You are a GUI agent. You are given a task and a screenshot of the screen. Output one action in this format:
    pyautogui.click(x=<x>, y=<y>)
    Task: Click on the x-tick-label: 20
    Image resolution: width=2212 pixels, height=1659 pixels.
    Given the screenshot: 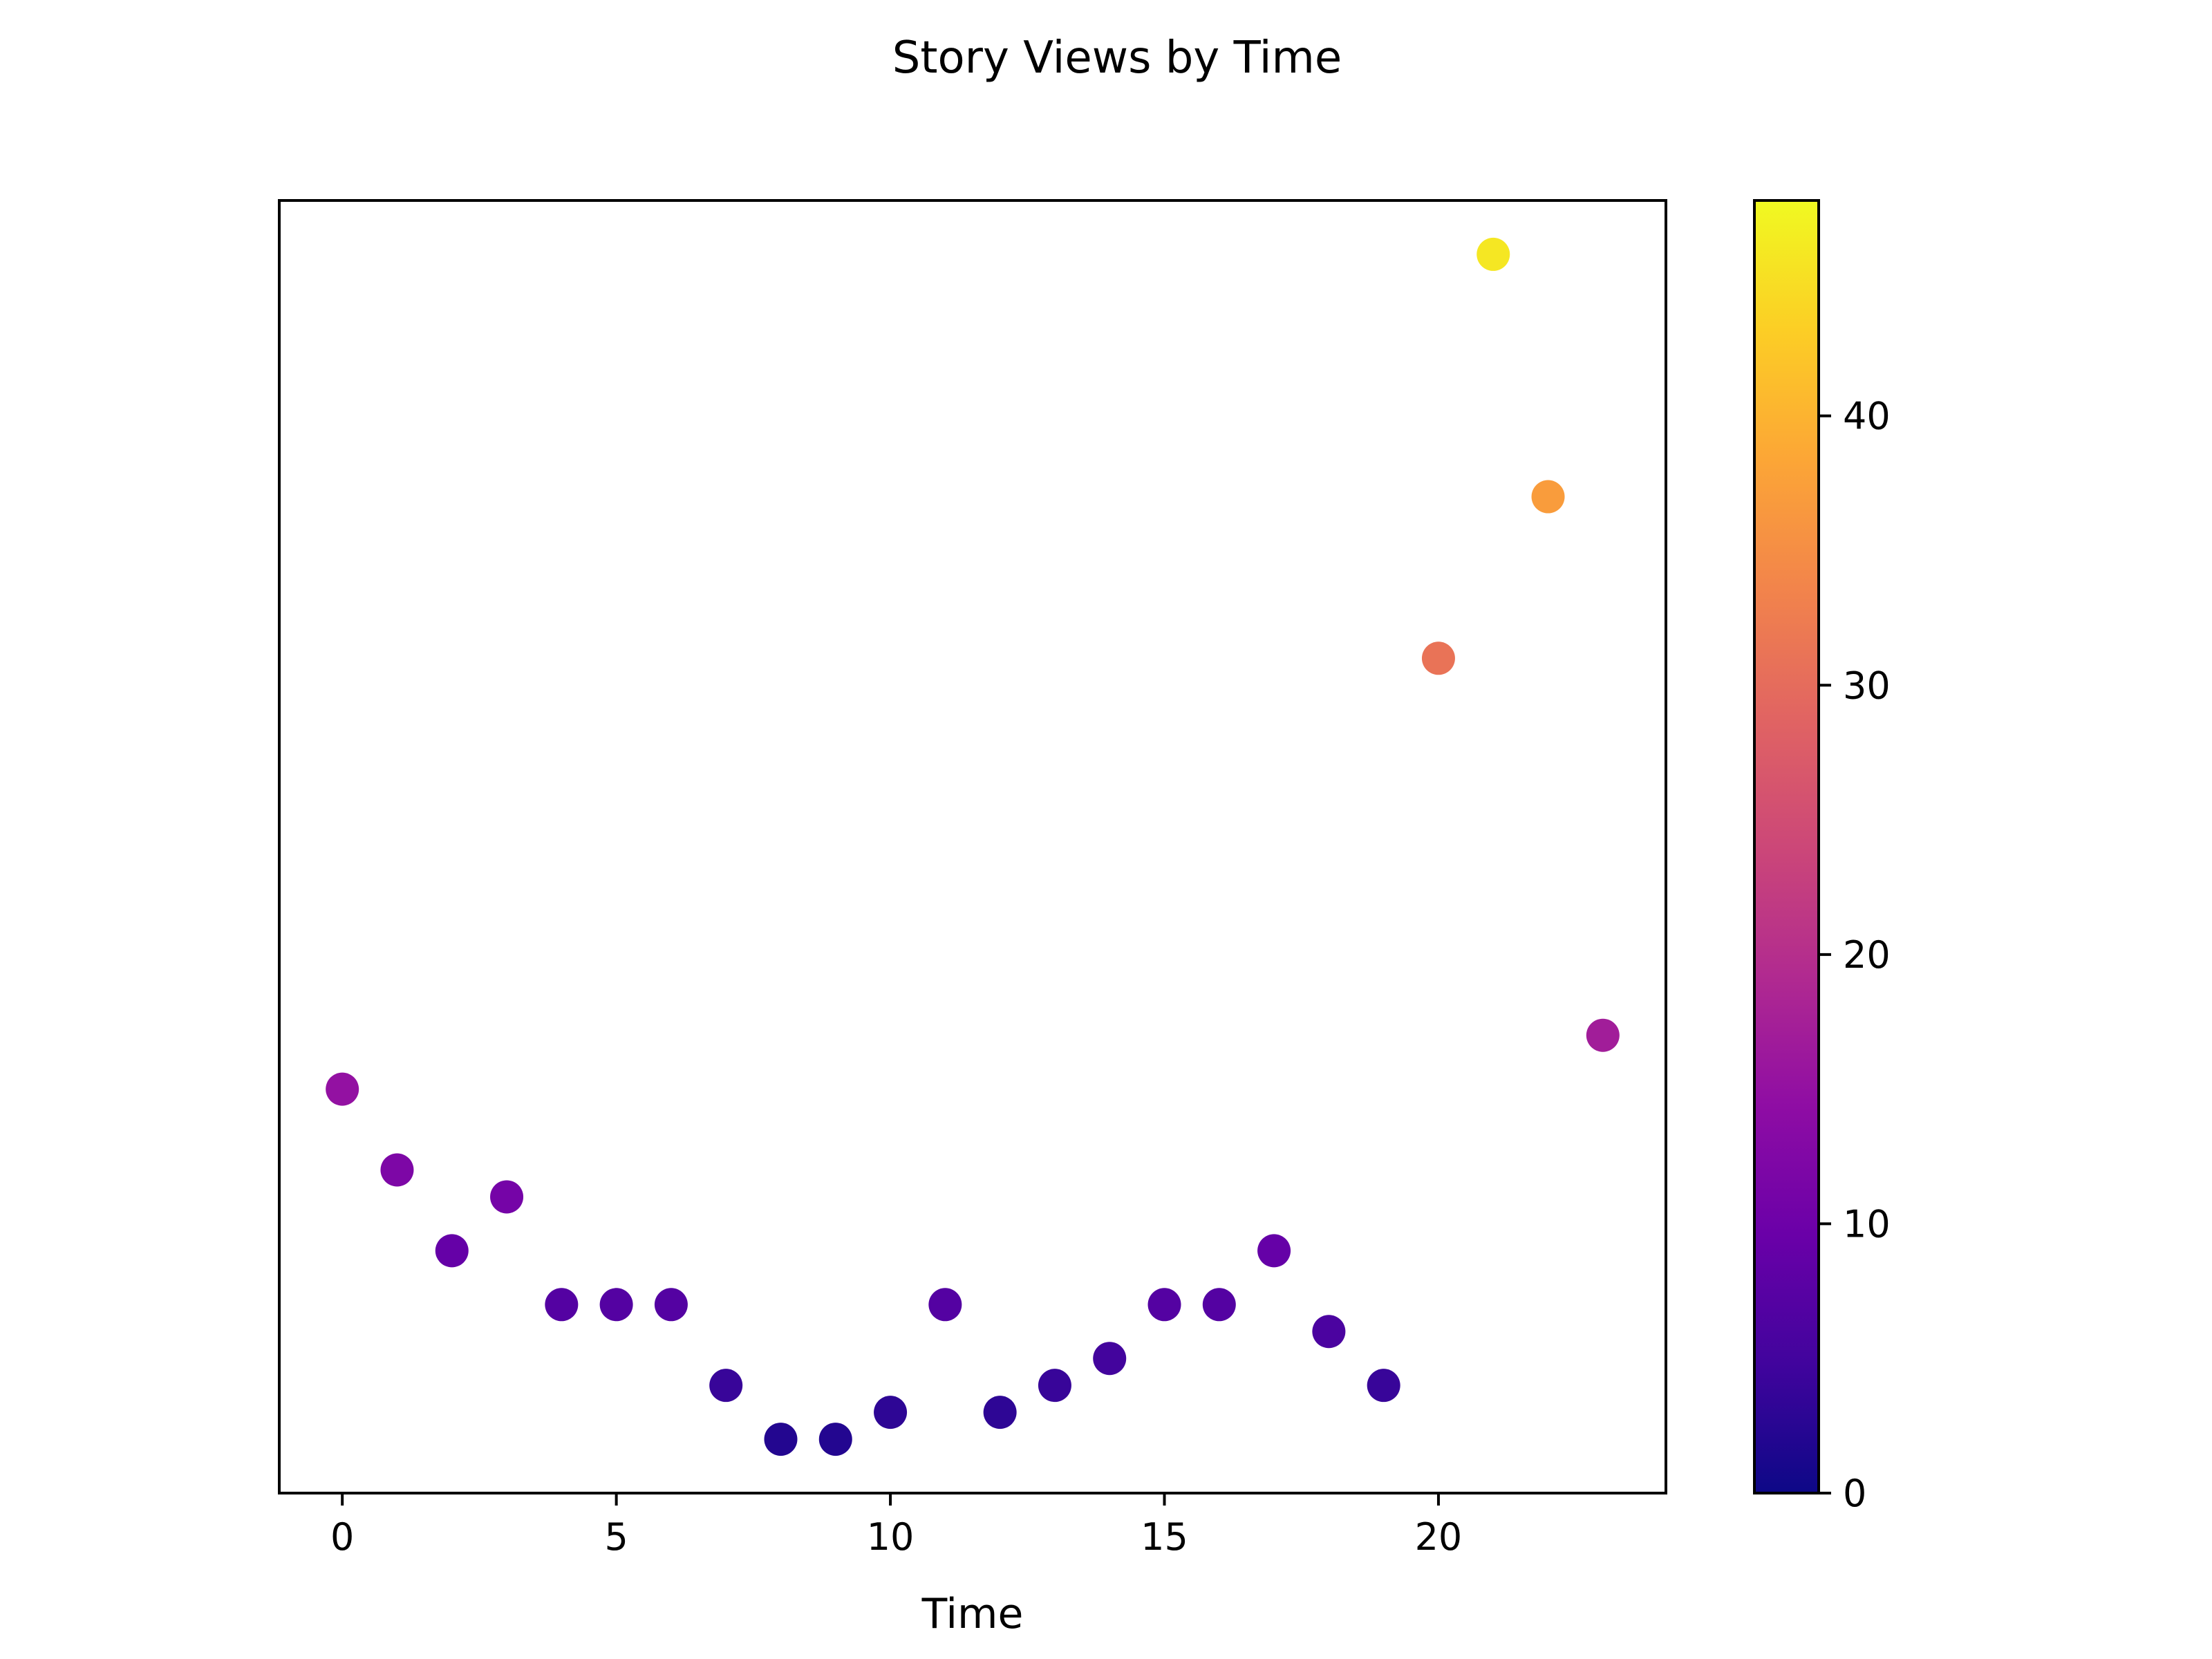 What is the action you would take?
    pyautogui.click(x=1439, y=1537)
    